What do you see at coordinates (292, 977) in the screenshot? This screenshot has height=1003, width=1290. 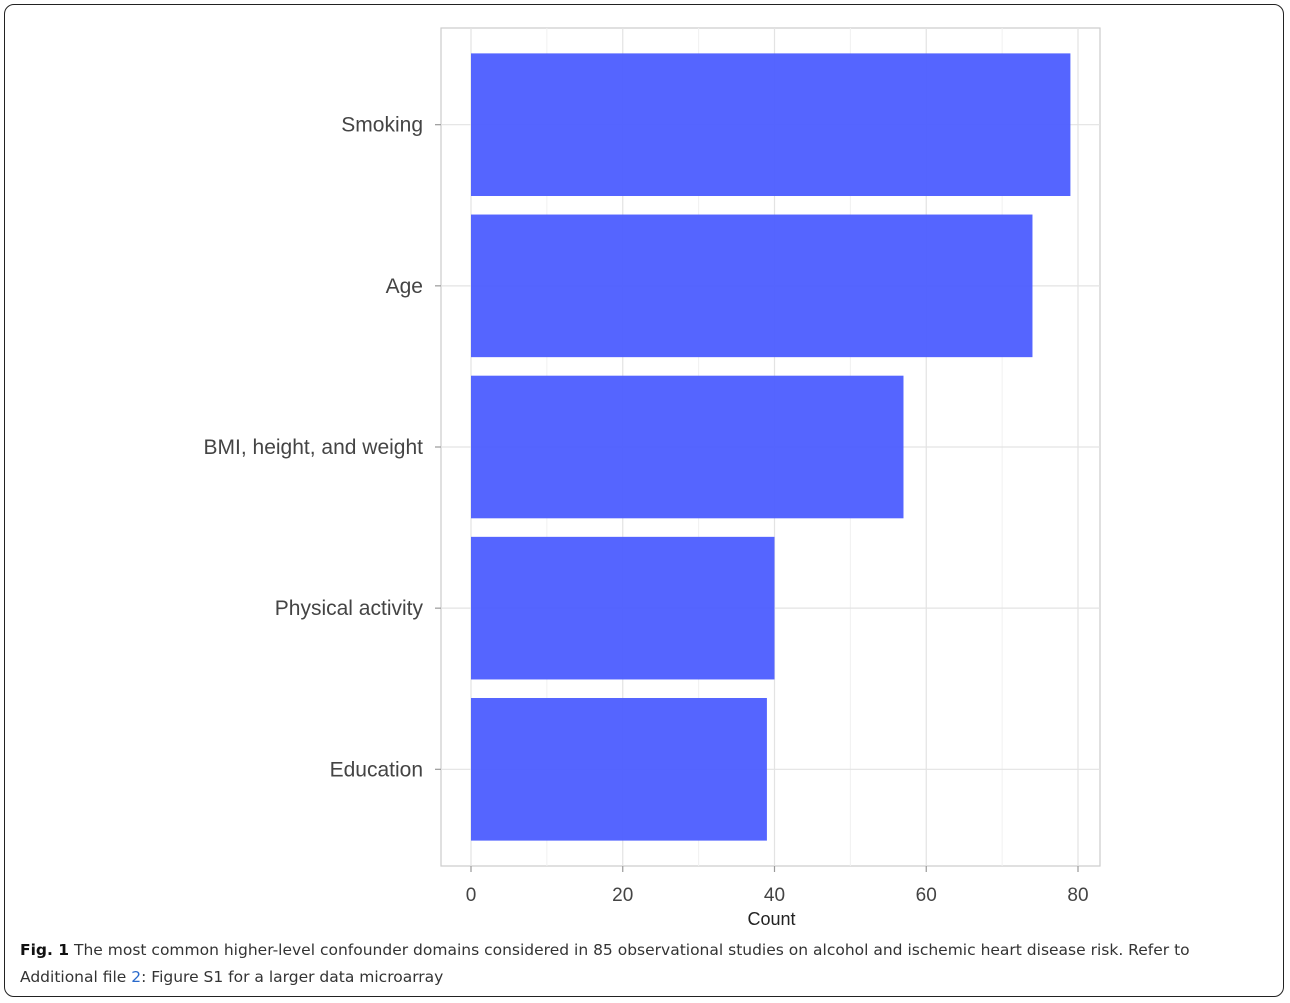 I see `caption-text-end: : Figure S1 for a larger data microarray` at bounding box center [292, 977].